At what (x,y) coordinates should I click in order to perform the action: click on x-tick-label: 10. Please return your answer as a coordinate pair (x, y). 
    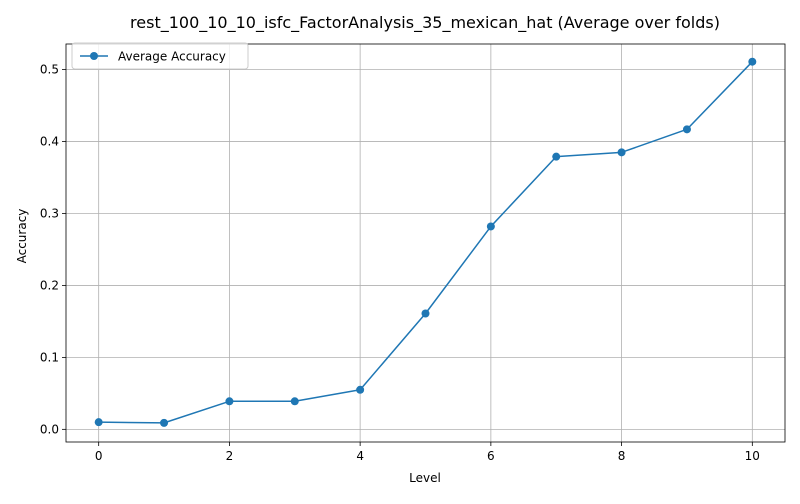
    Looking at the image, I should click on (752, 456).